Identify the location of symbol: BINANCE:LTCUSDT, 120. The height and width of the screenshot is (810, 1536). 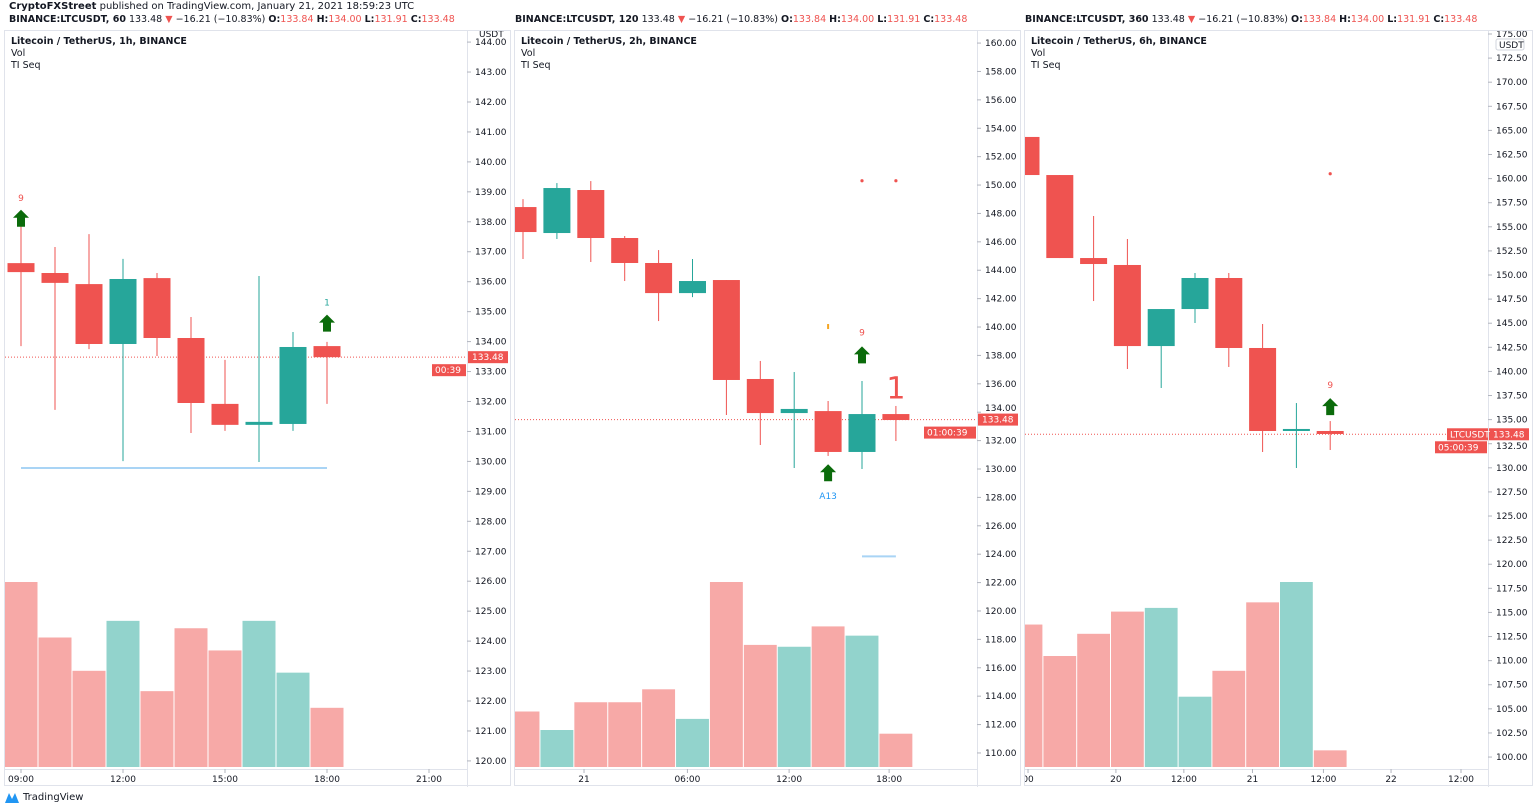
(577, 19).